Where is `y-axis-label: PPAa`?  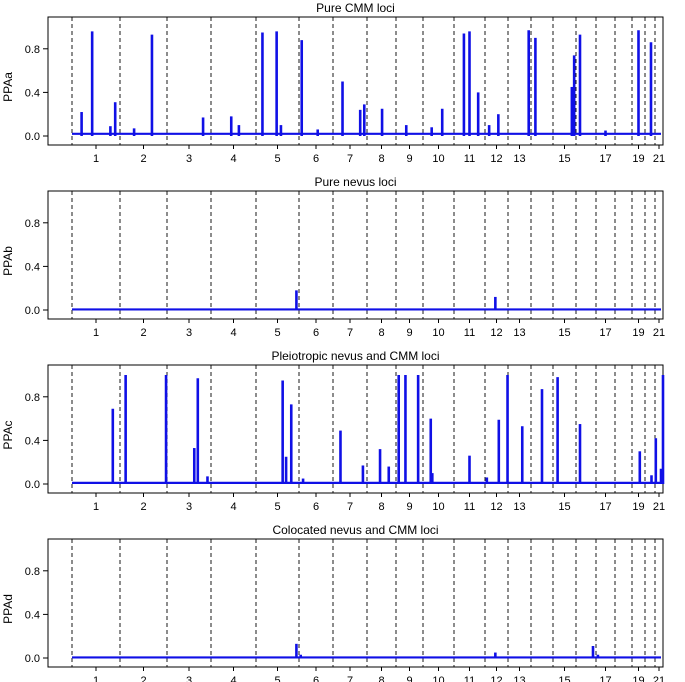 y-axis-label: PPAa is located at coordinates (8, 87).